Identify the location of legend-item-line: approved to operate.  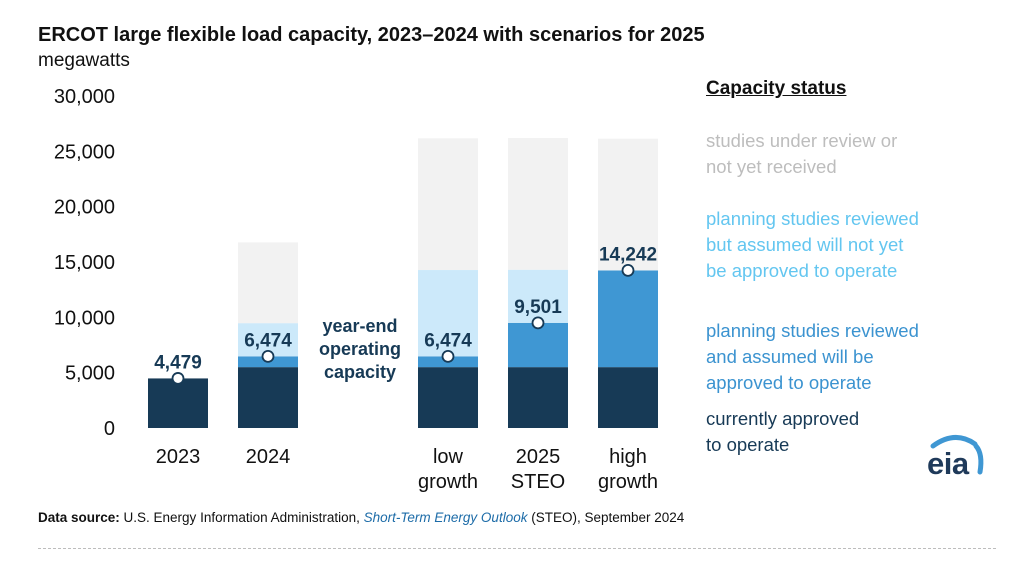
(789, 382).